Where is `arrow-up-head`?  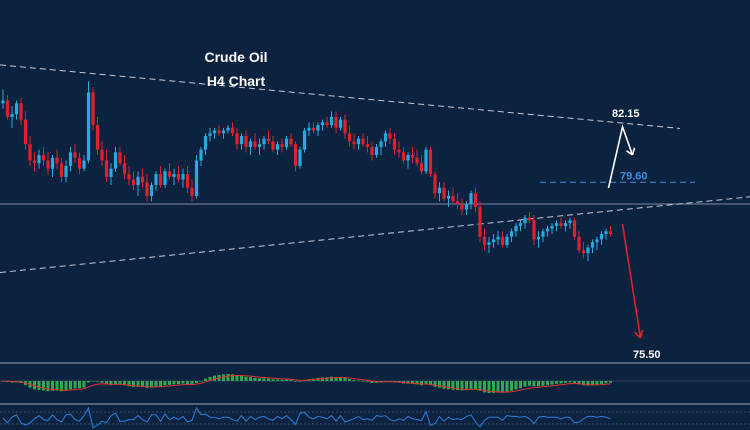 arrow-up-head is located at coordinates (631, 151).